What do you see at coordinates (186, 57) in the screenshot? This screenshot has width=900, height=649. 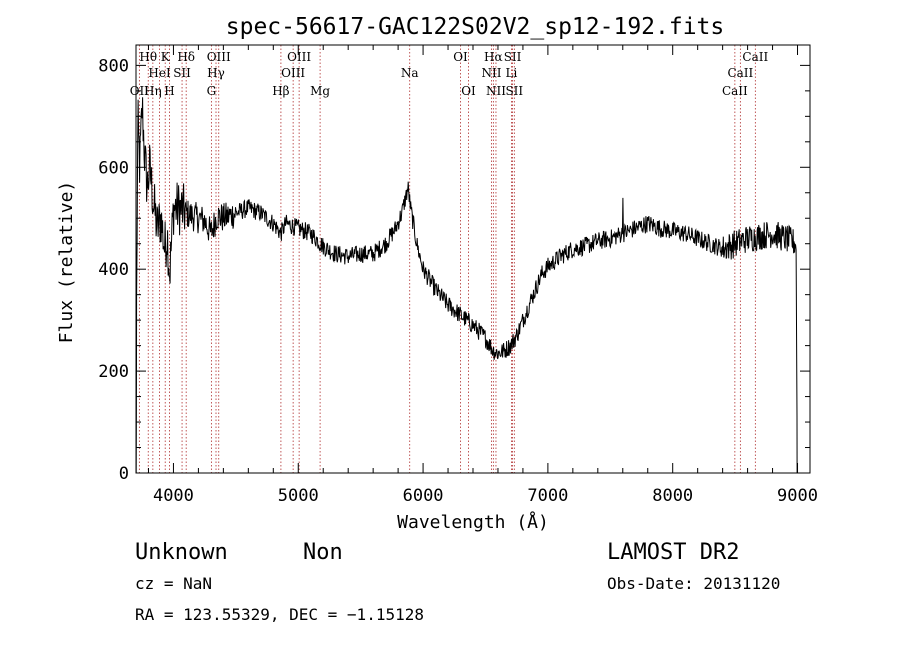 I see `line-marker-label: Hδ` at bounding box center [186, 57].